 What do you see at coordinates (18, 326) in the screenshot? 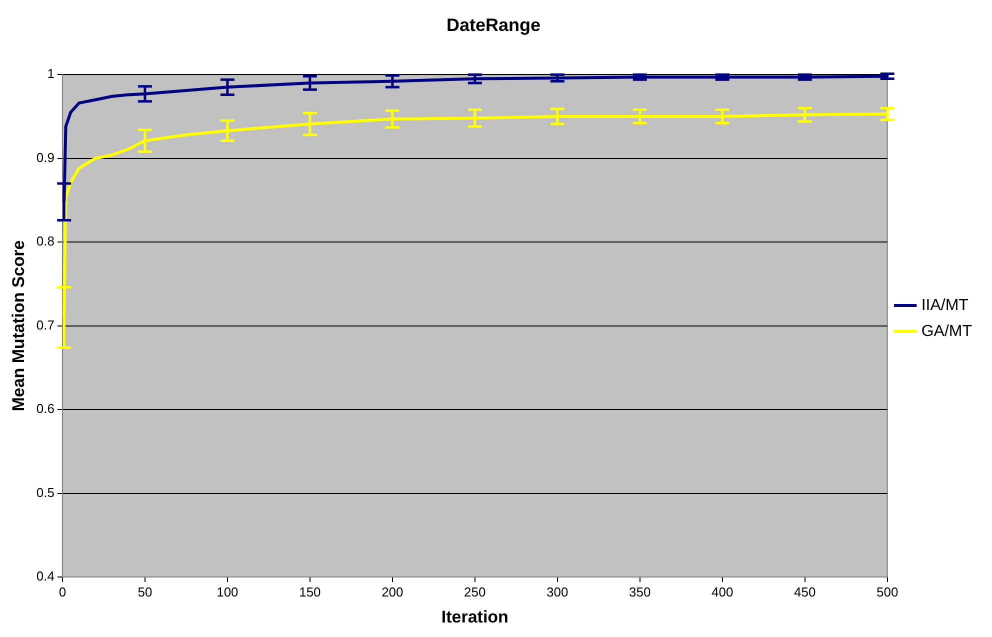
I see `y-axis-title: Mean Mutation Score` at bounding box center [18, 326].